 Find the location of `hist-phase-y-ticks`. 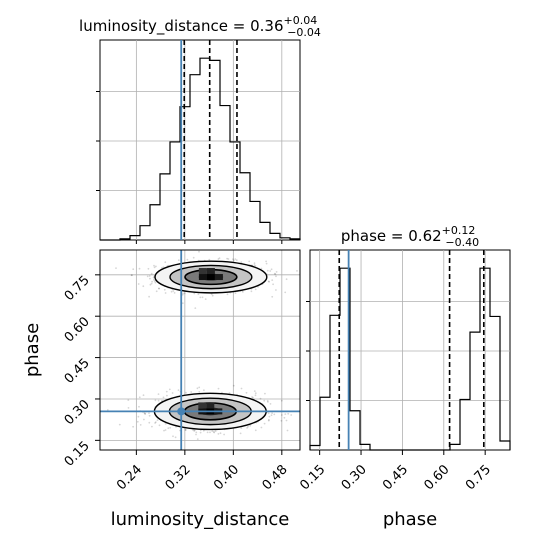

hist-phase-y-ticks is located at coordinates (308, 351).